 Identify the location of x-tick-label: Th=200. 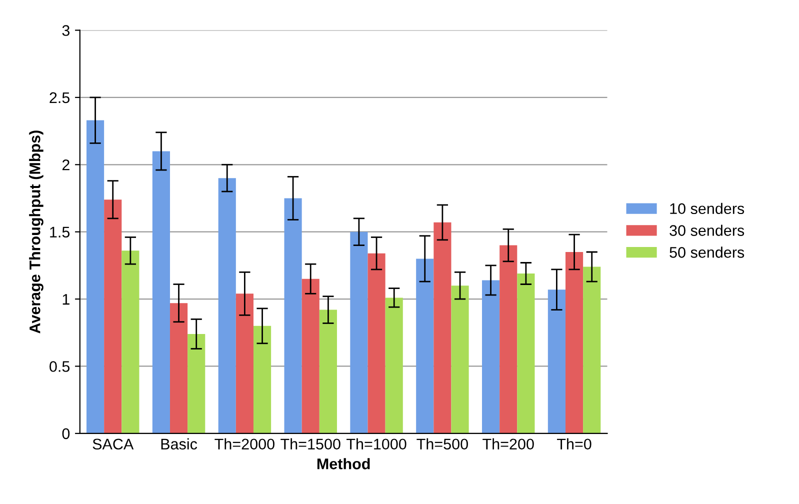
(508, 444).